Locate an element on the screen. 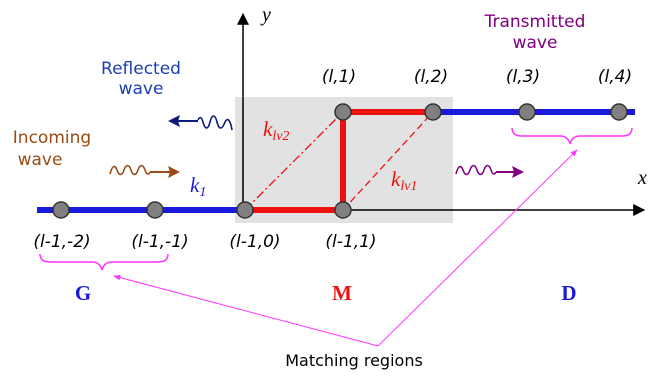  klv2-label: klv2 is located at coordinates (276, 130).